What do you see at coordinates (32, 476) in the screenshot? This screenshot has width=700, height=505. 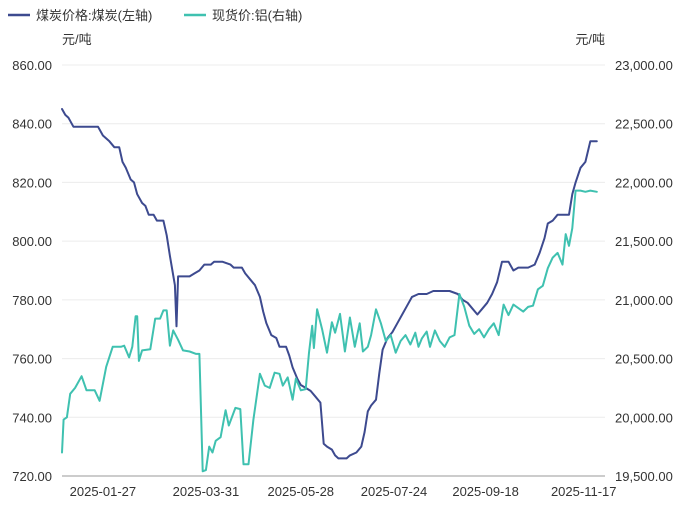 I see `left-tick-label: 720.00` at bounding box center [32, 476].